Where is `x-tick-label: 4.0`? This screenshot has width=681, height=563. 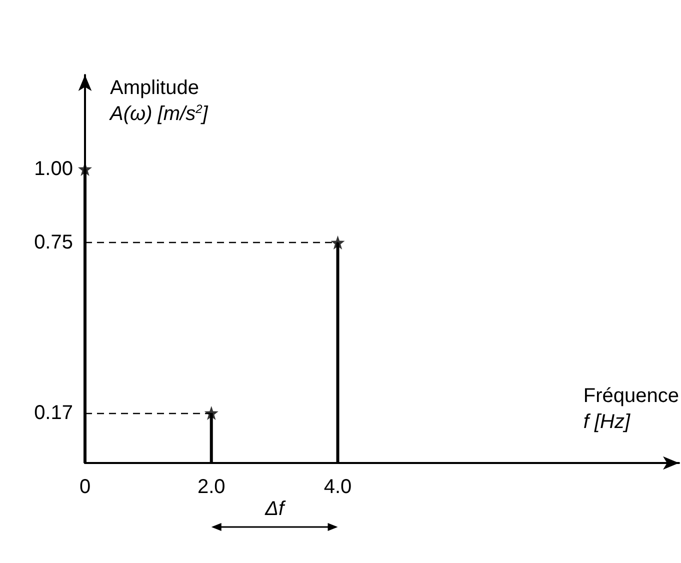 x-tick-label: 4.0 is located at coordinates (338, 487).